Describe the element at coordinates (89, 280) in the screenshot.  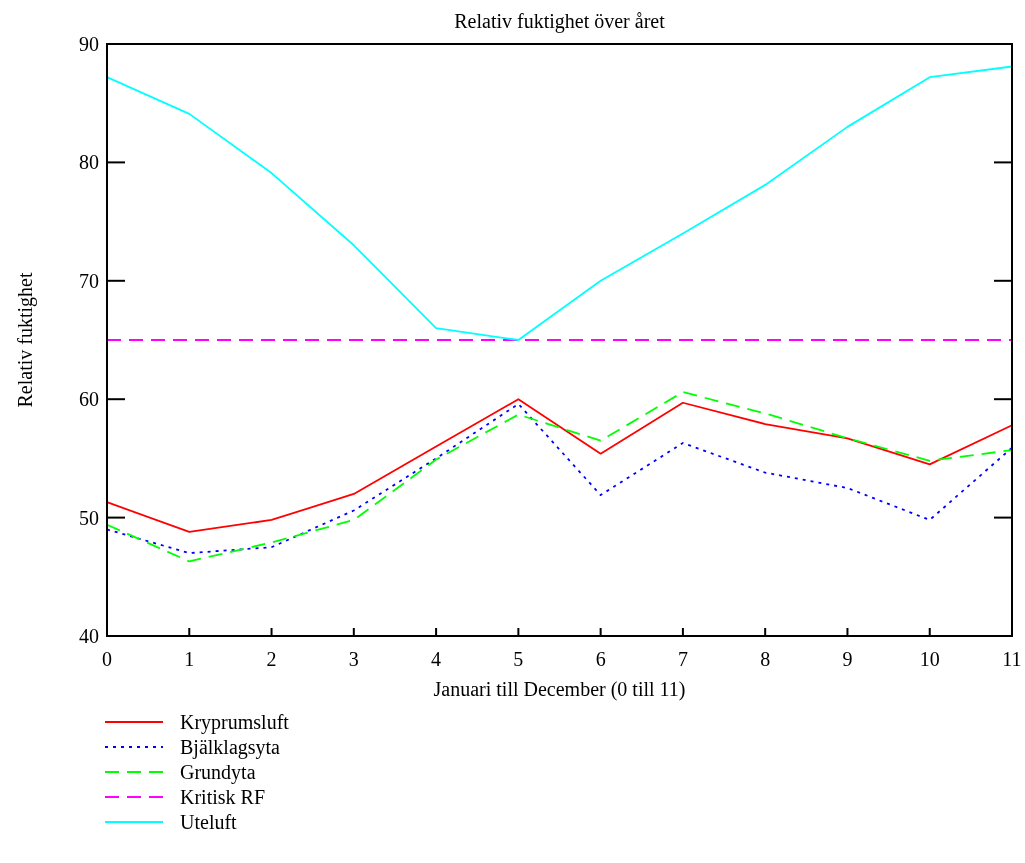
I see `y-tick-label: 70` at that location.